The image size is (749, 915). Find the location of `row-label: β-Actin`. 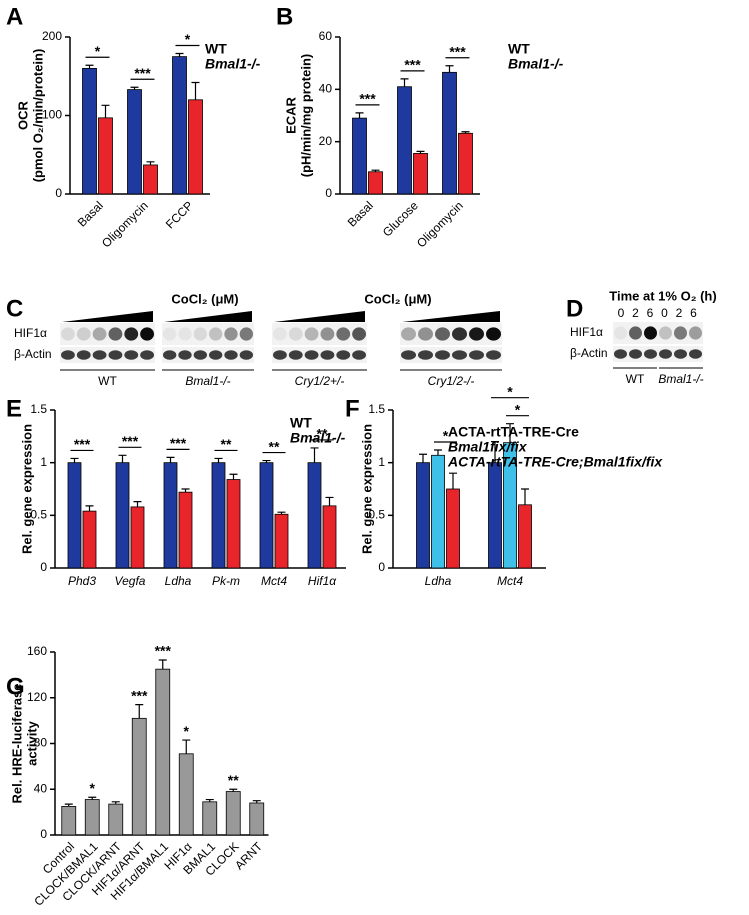

row-label: β-Actin is located at coordinates (33, 354).